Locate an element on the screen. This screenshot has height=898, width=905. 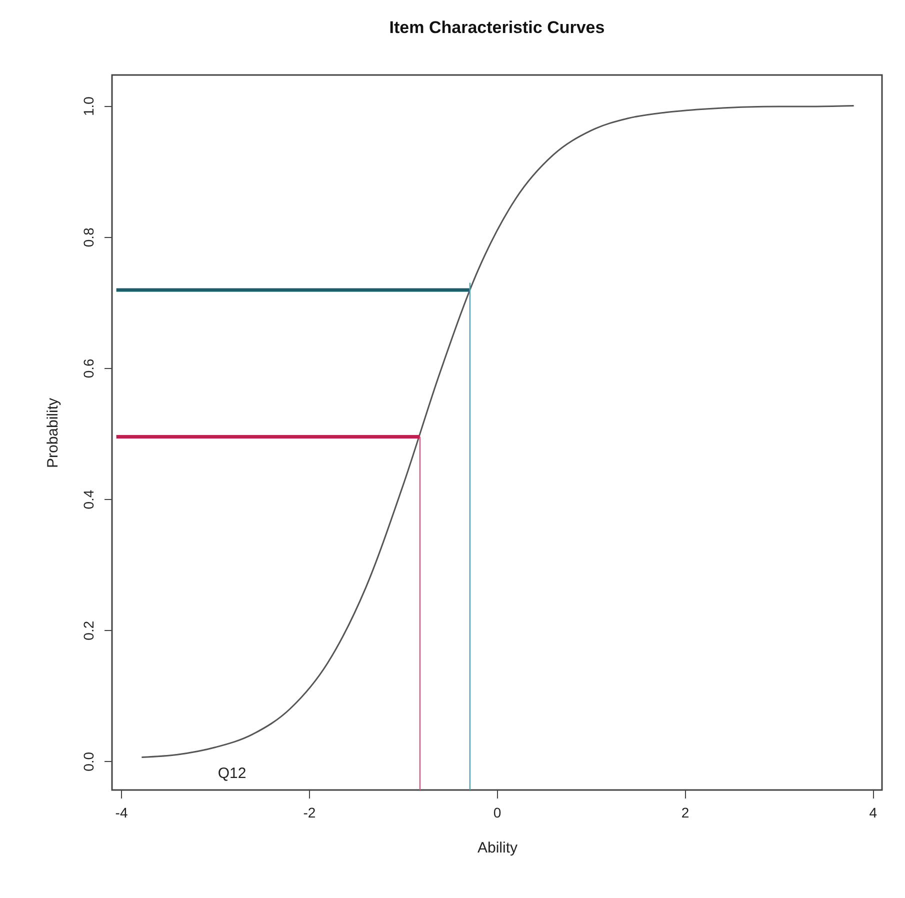
y-tick-label: 0.2 is located at coordinates (88, 630).